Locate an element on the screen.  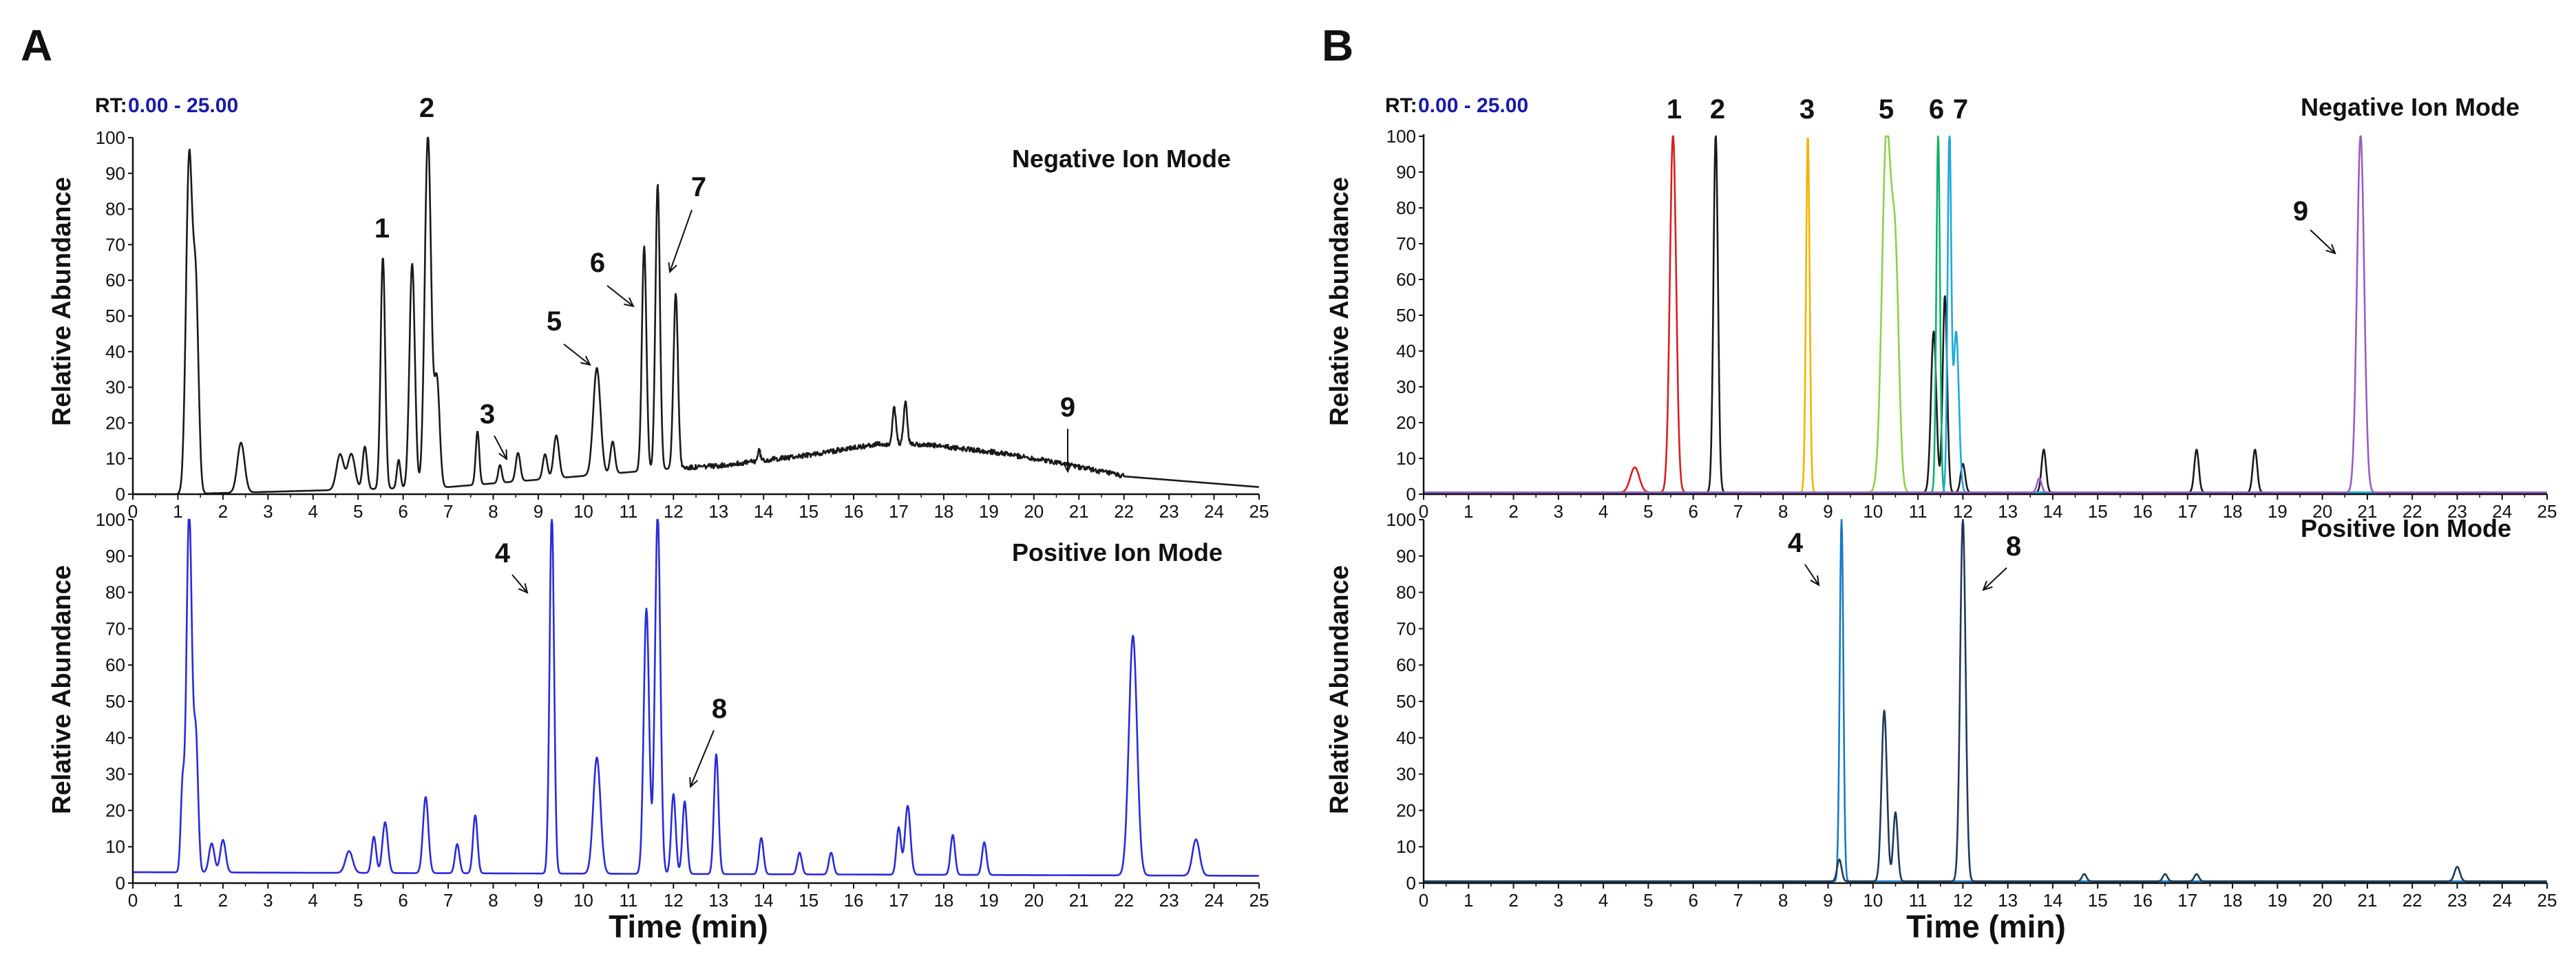
x-tick-label: 9 is located at coordinates (1828, 900).